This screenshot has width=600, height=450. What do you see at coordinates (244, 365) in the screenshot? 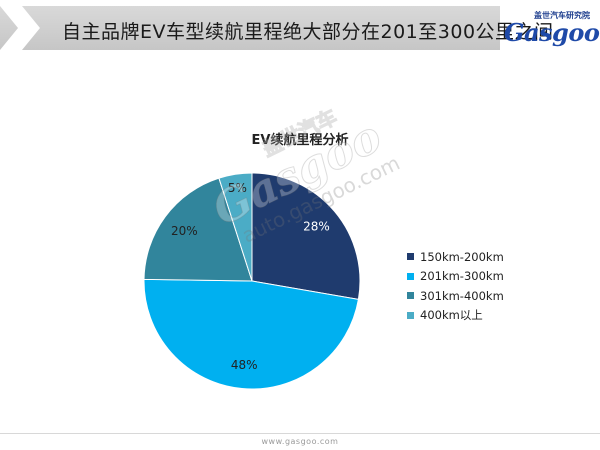
I see `pie-data-label-1: 48%` at bounding box center [244, 365].